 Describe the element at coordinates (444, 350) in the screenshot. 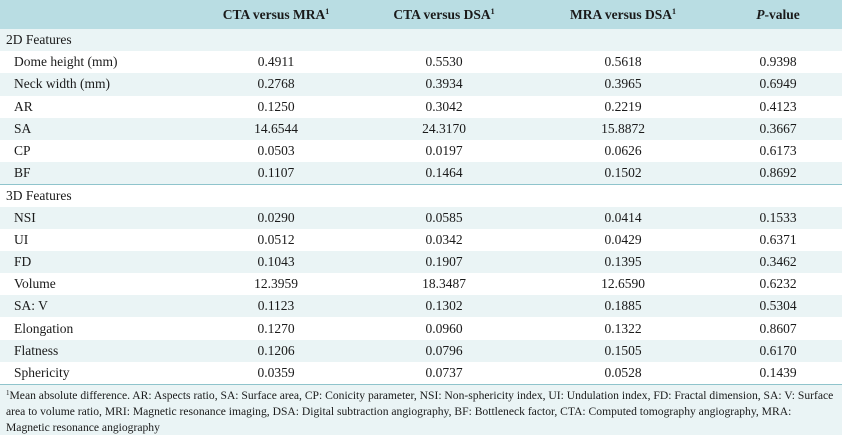

I see `cta-vs-dsa-cell: 0.0796` at that location.